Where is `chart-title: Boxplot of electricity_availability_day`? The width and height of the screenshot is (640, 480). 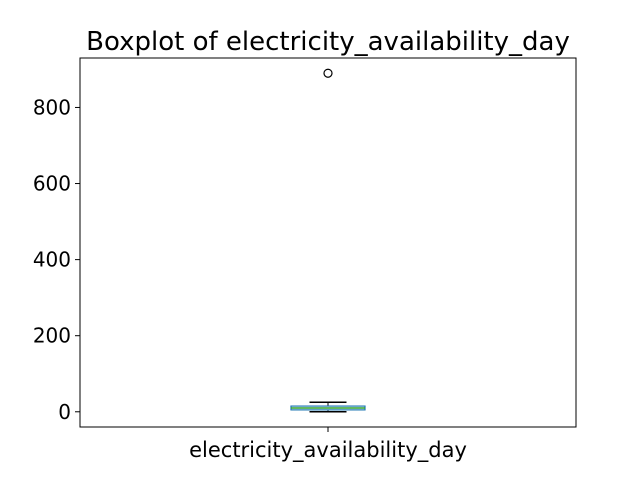
chart-title: Boxplot of electricity_availability_day is located at coordinates (328, 42).